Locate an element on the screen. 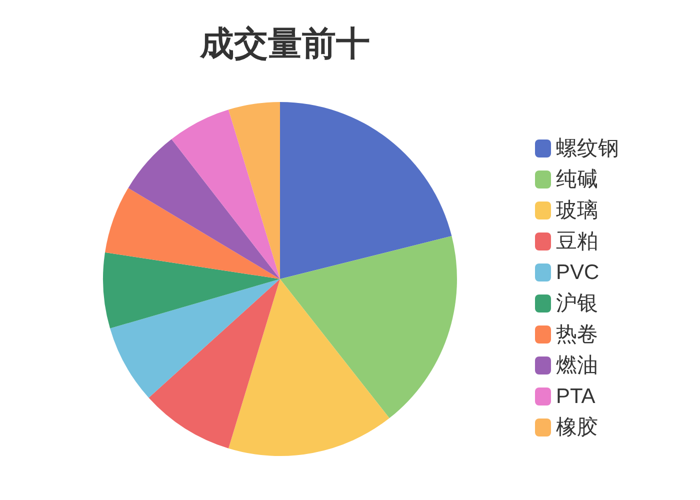 Image resolution: width=700 pixels, height=500 pixels. legend-label: 豆粕 is located at coordinates (577, 241).